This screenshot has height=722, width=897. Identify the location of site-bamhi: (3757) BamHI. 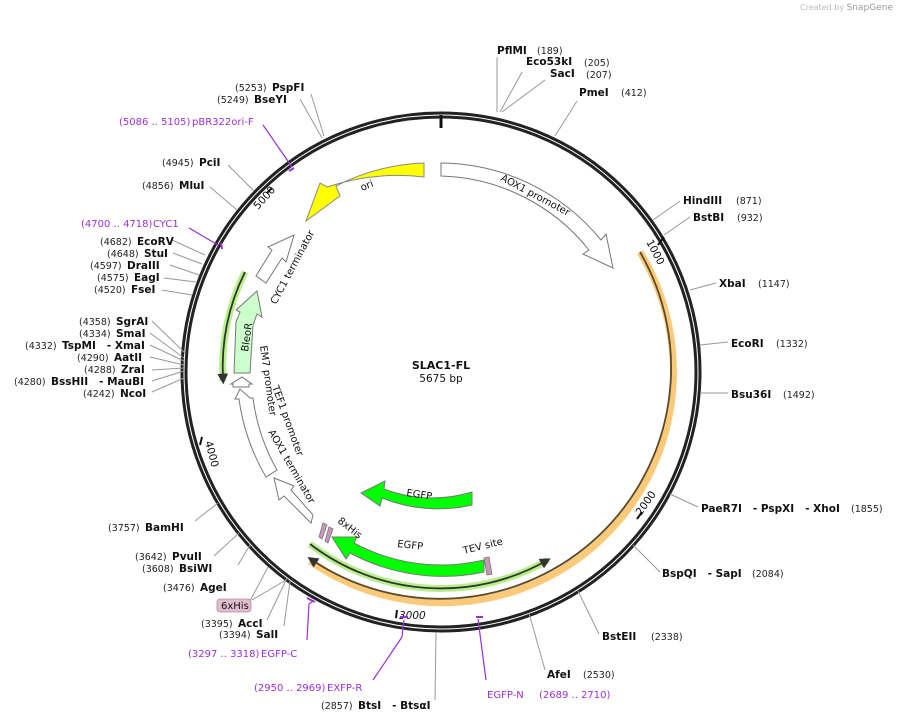
(146, 528).